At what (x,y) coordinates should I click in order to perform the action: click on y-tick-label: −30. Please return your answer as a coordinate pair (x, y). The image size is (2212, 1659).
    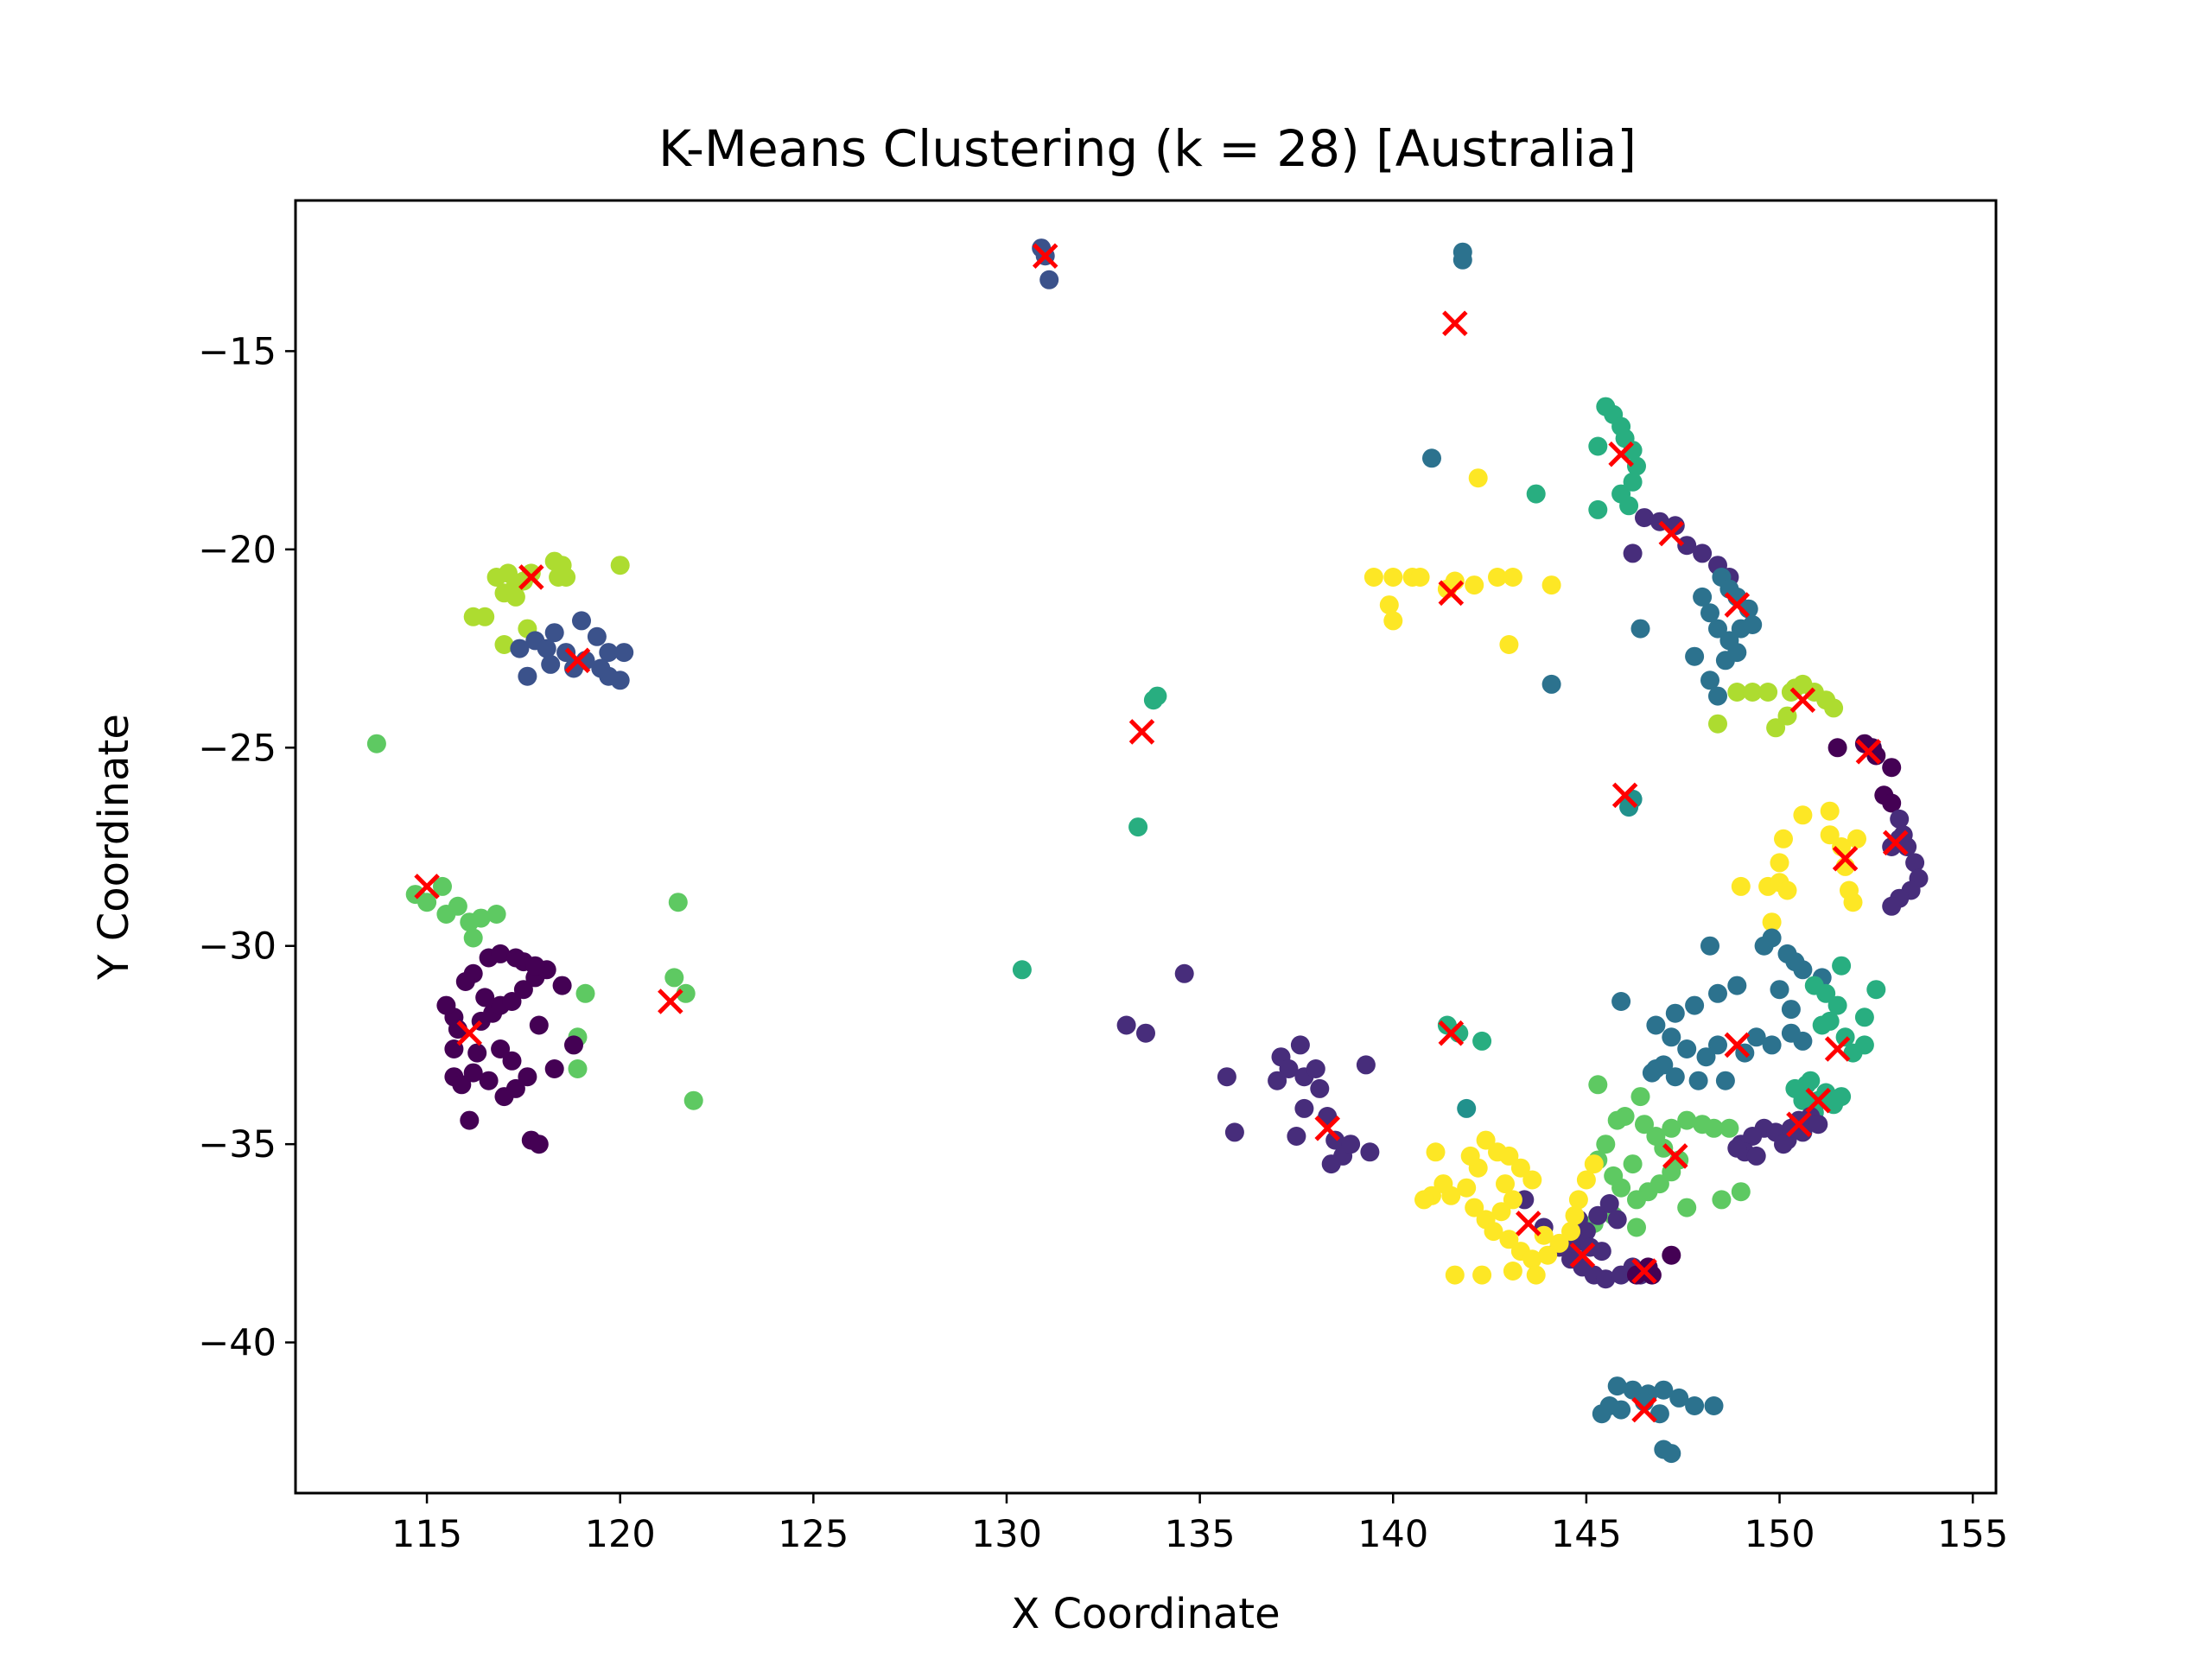
    Looking at the image, I should click on (237, 947).